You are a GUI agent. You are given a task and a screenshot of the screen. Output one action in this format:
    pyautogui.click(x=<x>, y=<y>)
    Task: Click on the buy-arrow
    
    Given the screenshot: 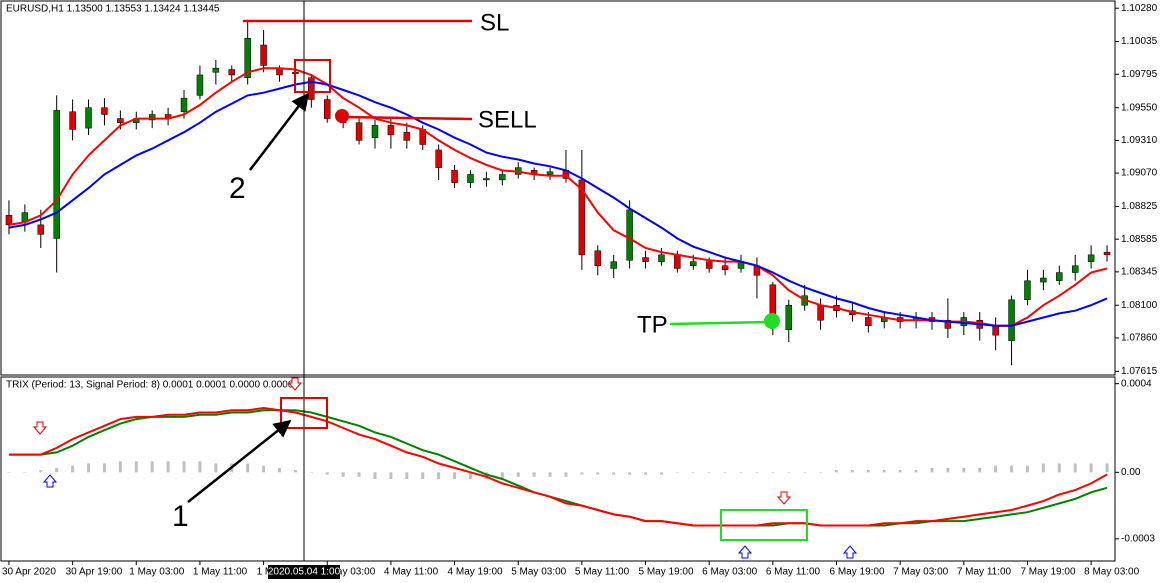 What is the action you would take?
    pyautogui.click(x=50, y=481)
    